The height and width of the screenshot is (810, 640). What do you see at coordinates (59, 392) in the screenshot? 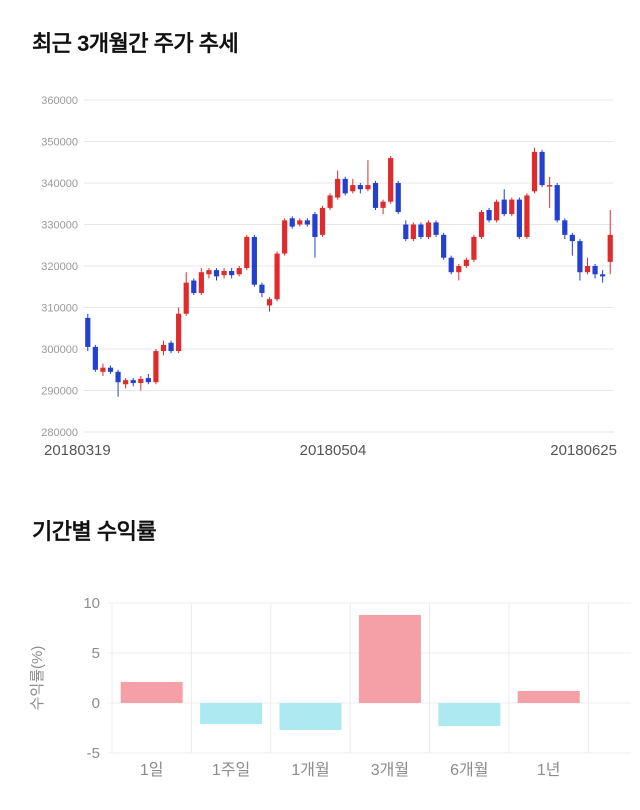
I see `svg-text: 290000` at bounding box center [59, 392].